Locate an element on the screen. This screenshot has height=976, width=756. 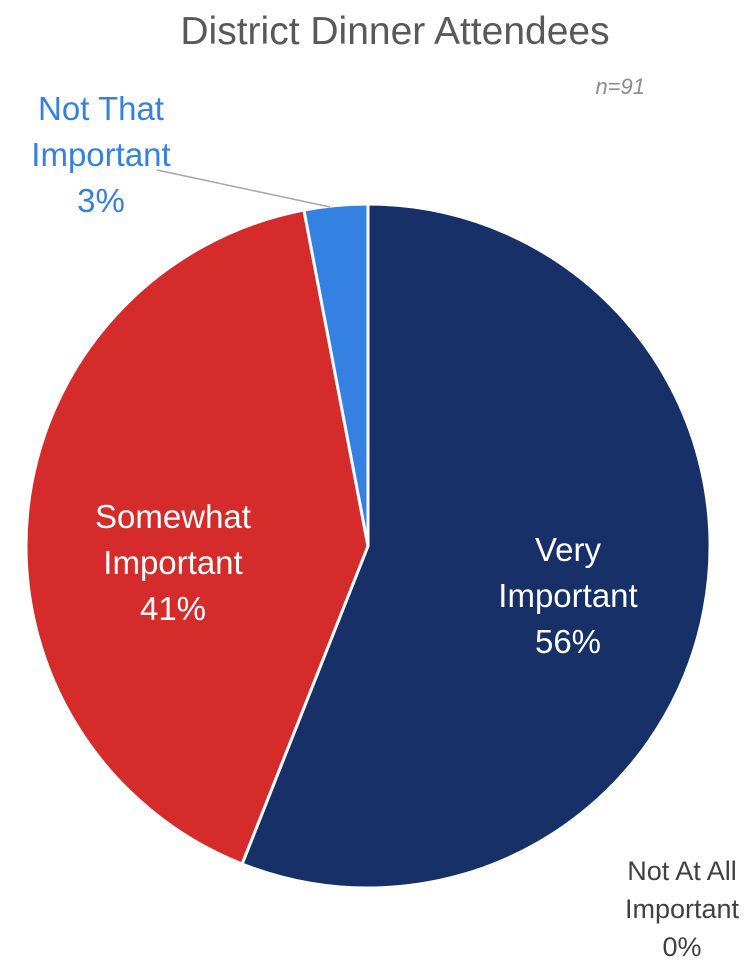
slice-label-line: Somewhat is located at coordinates (173, 516).